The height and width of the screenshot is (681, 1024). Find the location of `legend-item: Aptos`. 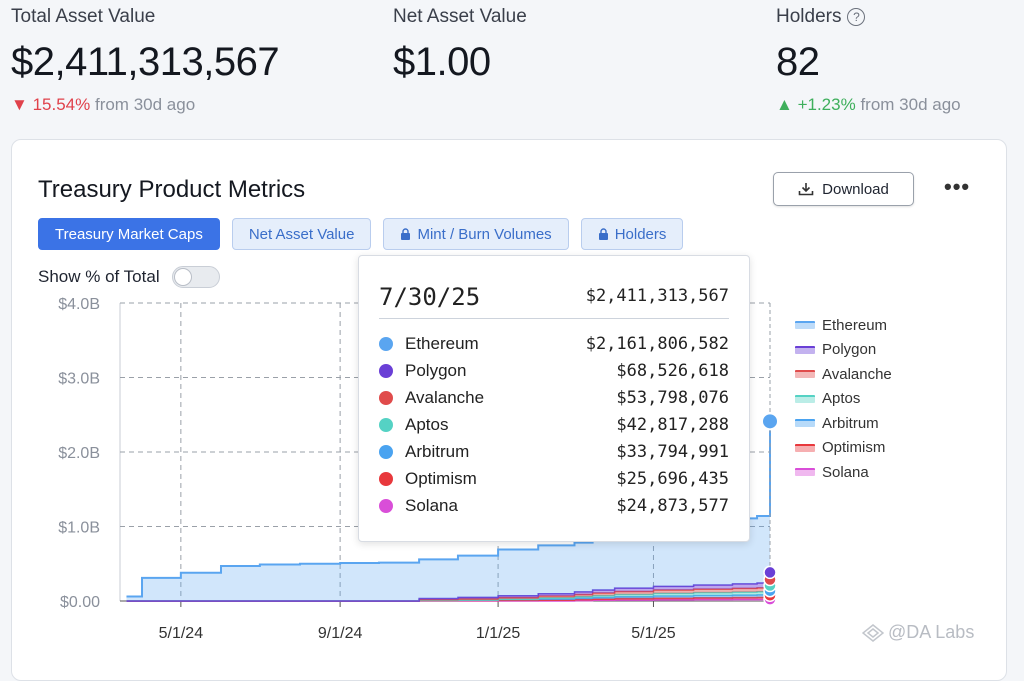

legend-item: Aptos is located at coordinates (843, 399).